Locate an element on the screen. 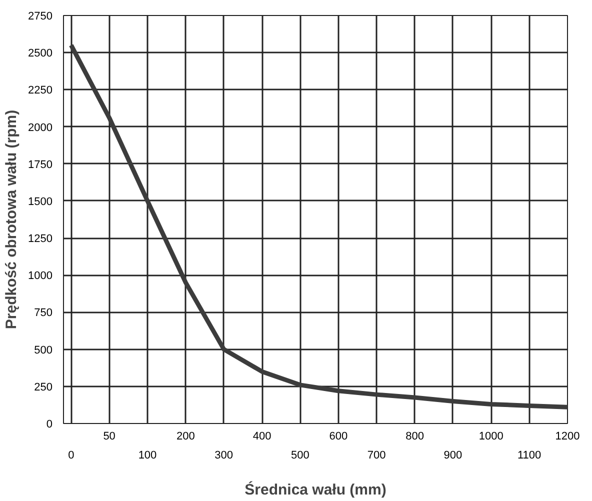 This screenshot has height=501, width=592. y-tick-label: 0 is located at coordinates (49, 424).